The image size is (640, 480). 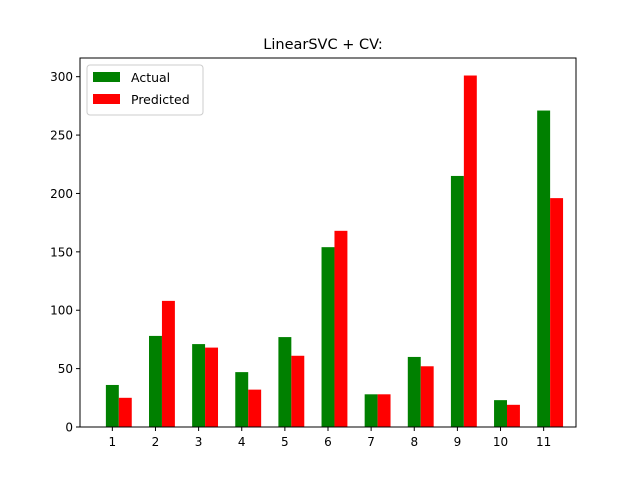 What do you see at coordinates (145, 90) in the screenshot?
I see `legend: Actual Predicted` at bounding box center [145, 90].